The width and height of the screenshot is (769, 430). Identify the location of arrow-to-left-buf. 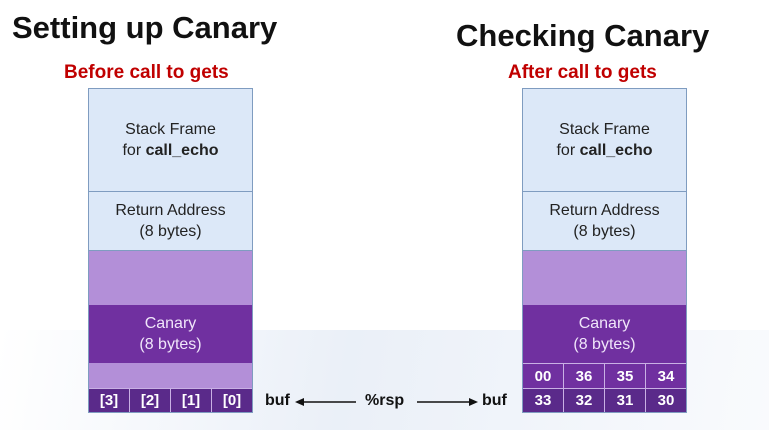
(325, 402).